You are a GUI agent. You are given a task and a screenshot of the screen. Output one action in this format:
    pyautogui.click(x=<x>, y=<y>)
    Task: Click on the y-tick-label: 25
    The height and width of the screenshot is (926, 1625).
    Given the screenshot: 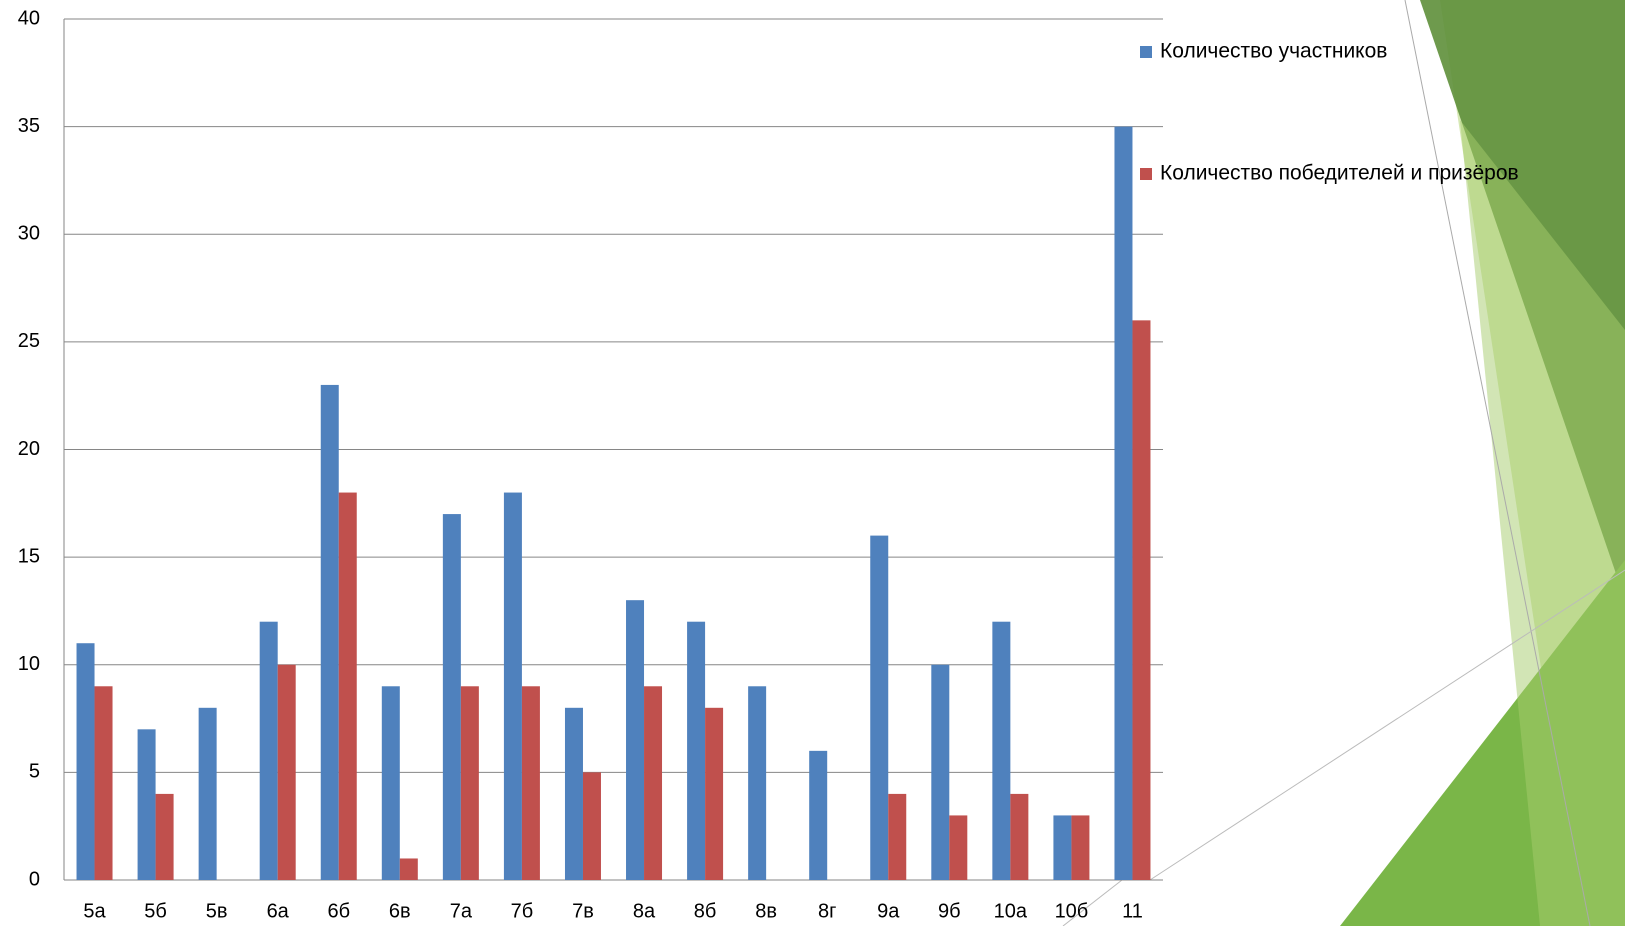 What is the action you would take?
    pyautogui.click(x=29, y=341)
    